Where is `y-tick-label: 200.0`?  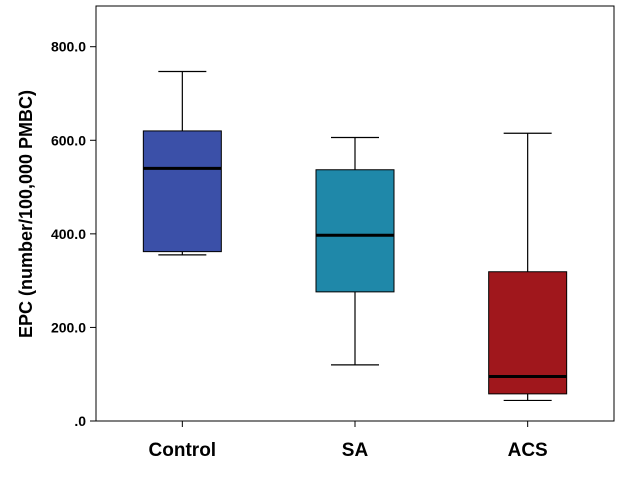
y-tick-label: 200.0 is located at coordinates (68, 327).